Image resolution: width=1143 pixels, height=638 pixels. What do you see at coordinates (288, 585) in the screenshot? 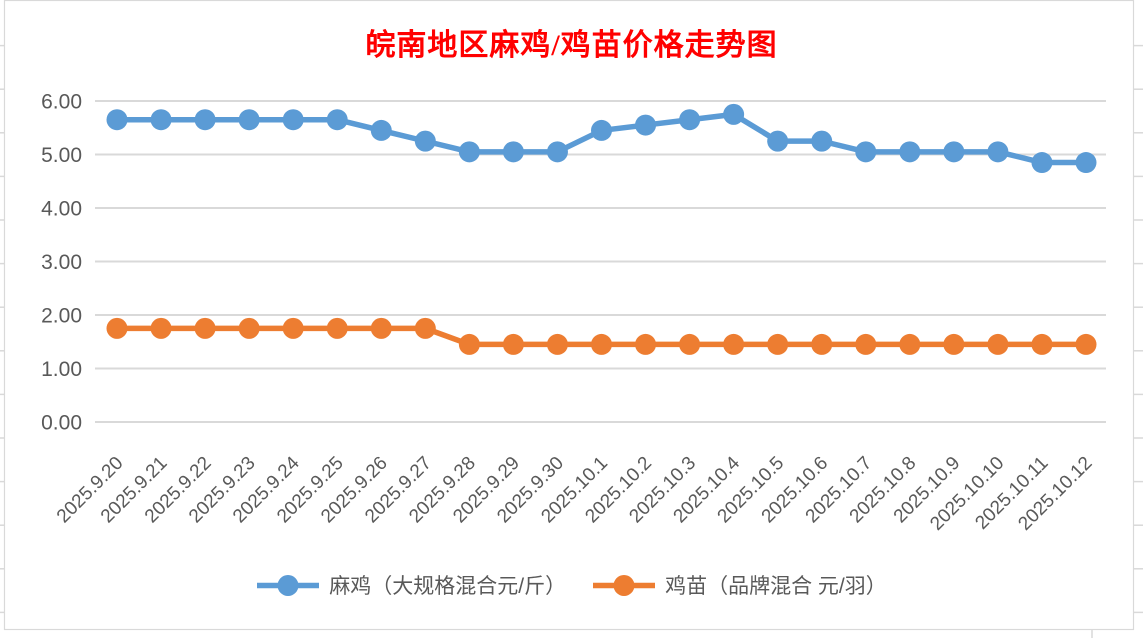
I see `blue-line-marker-icon` at bounding box center [288, 585].